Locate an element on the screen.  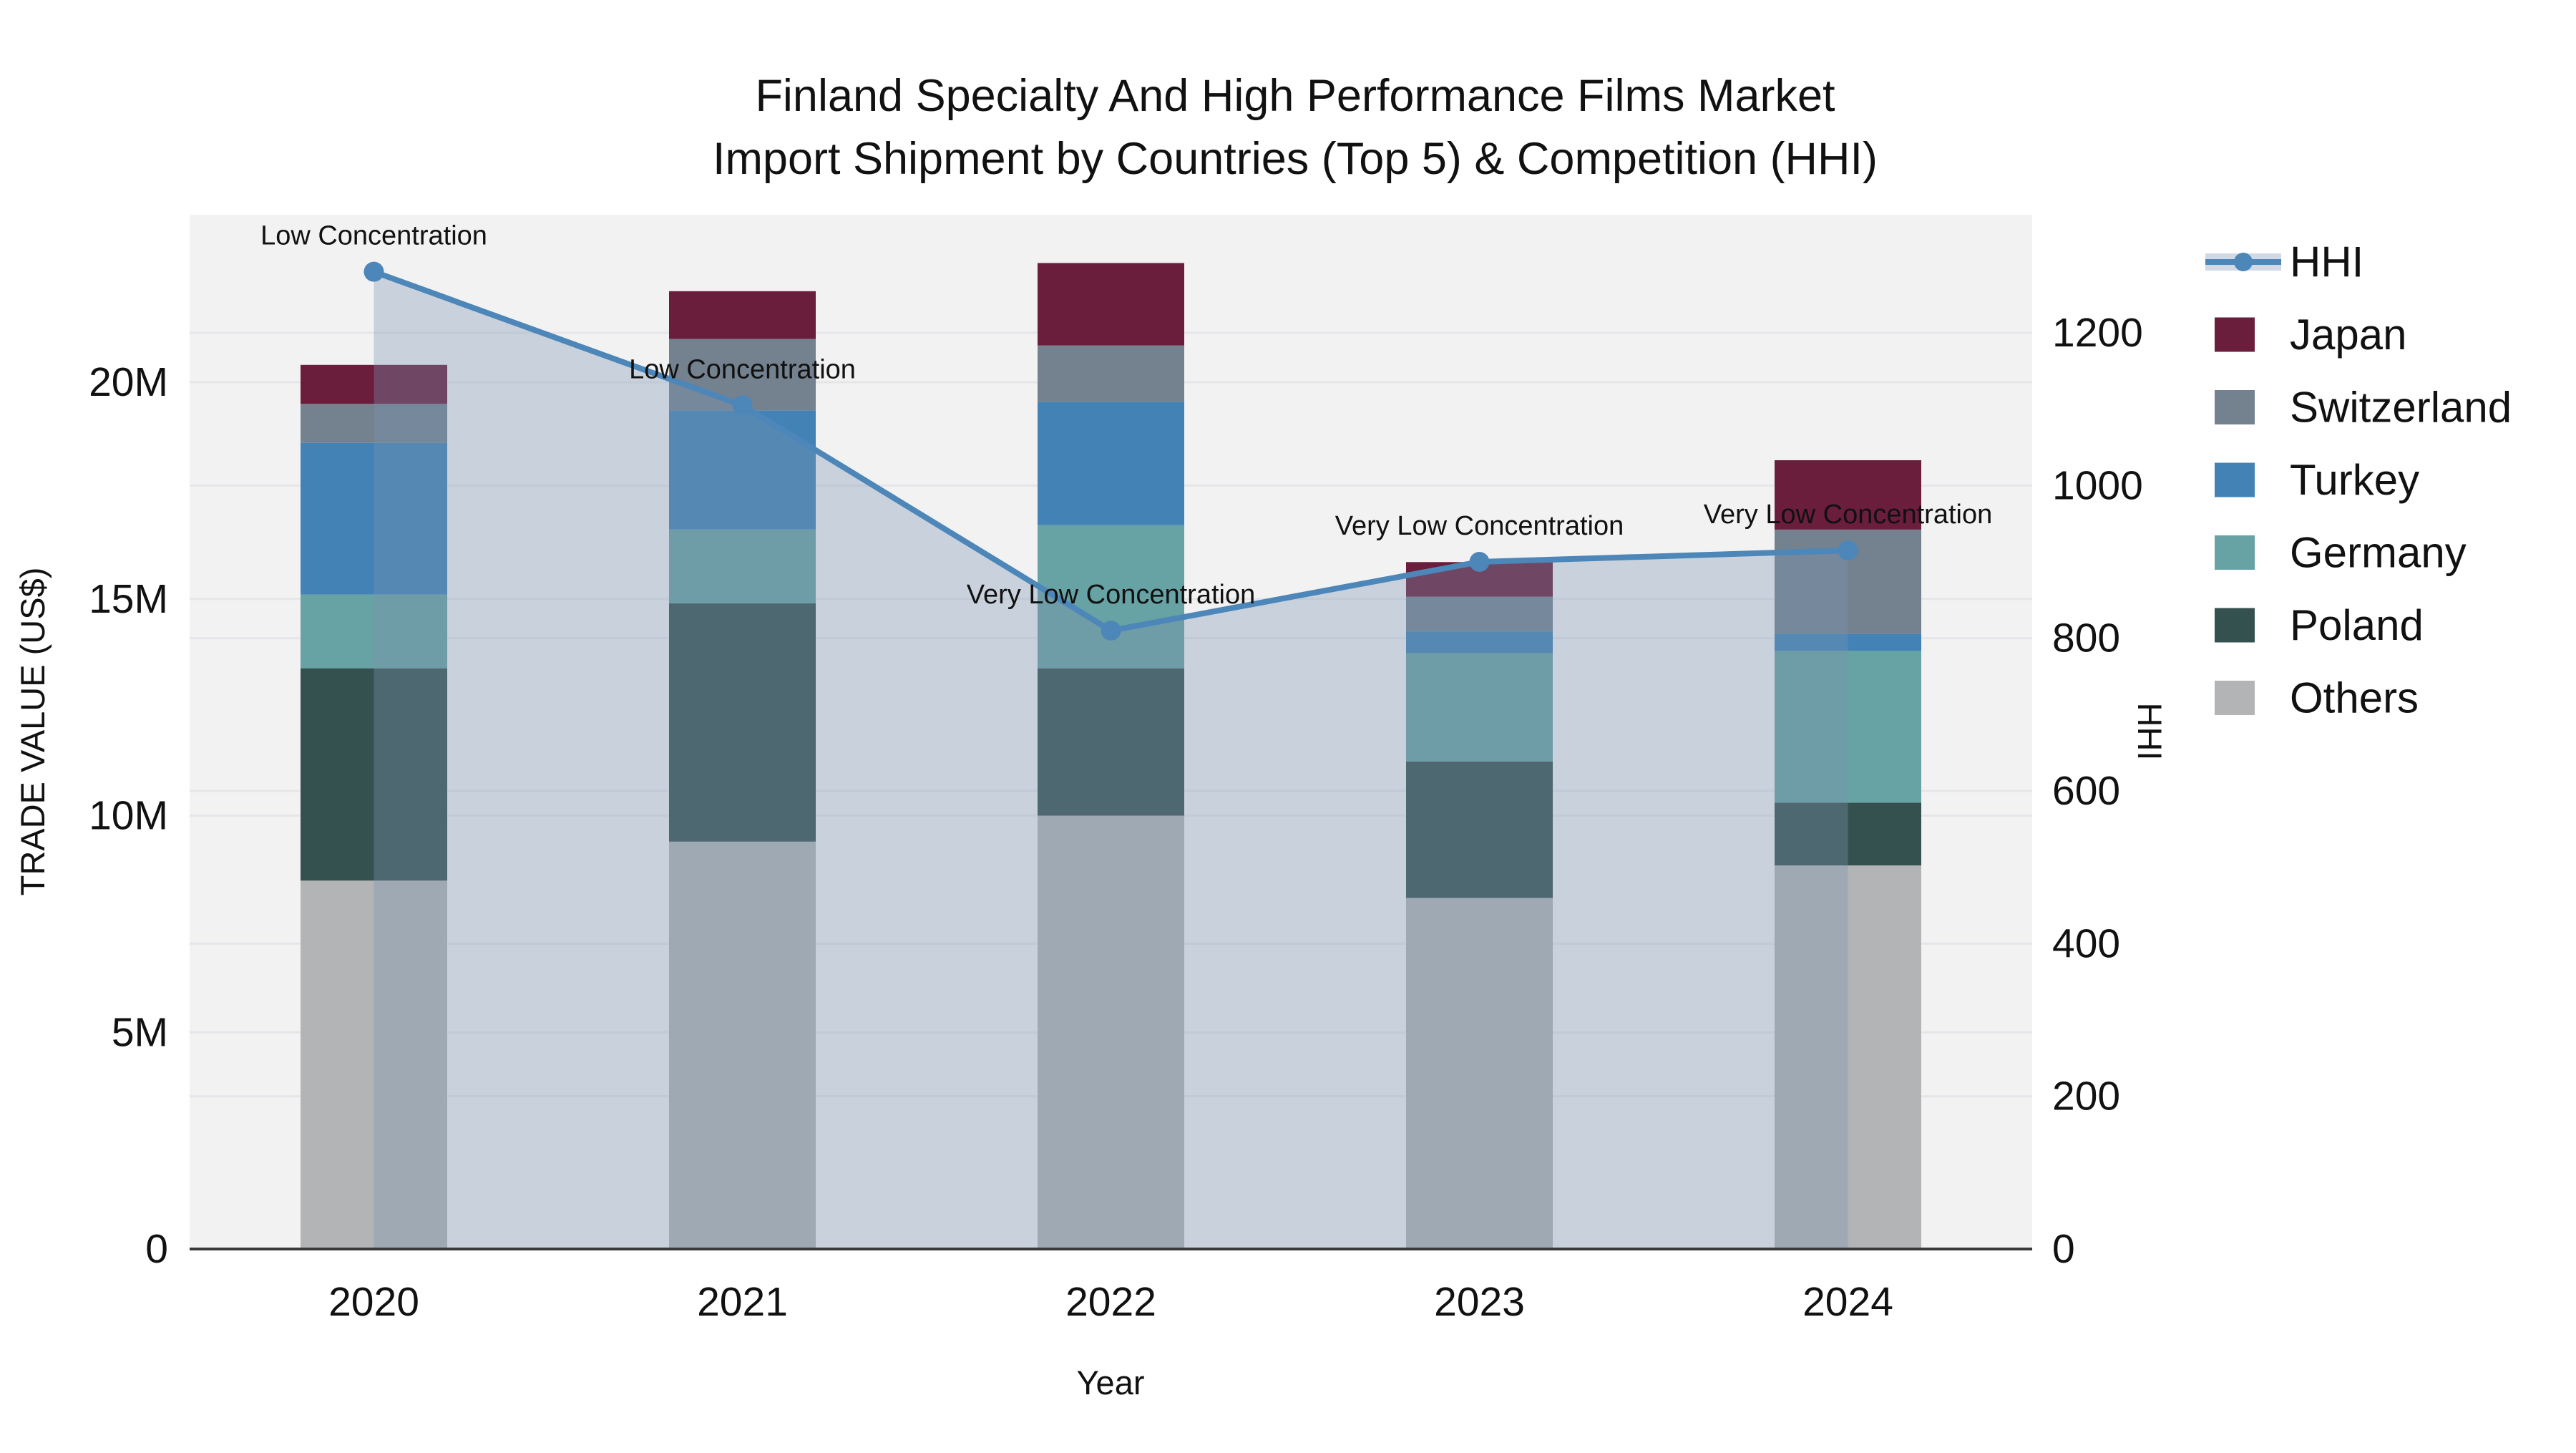
legend-swatch-switzerland is located at coordinates (2235, 407).